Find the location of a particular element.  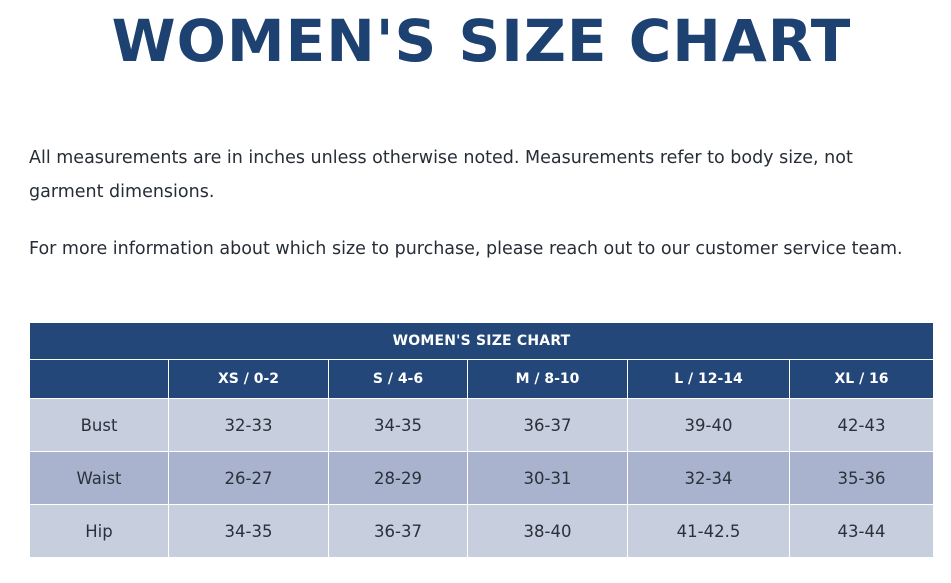

table-cell: 42-43 is located at coordinates (861, 425).